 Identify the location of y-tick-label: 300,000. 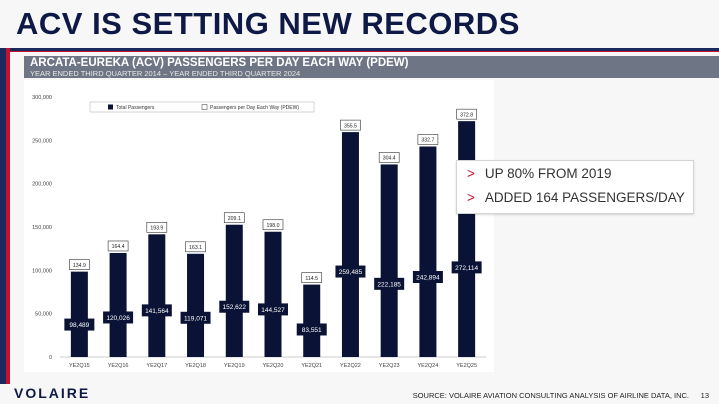
(42, 98).